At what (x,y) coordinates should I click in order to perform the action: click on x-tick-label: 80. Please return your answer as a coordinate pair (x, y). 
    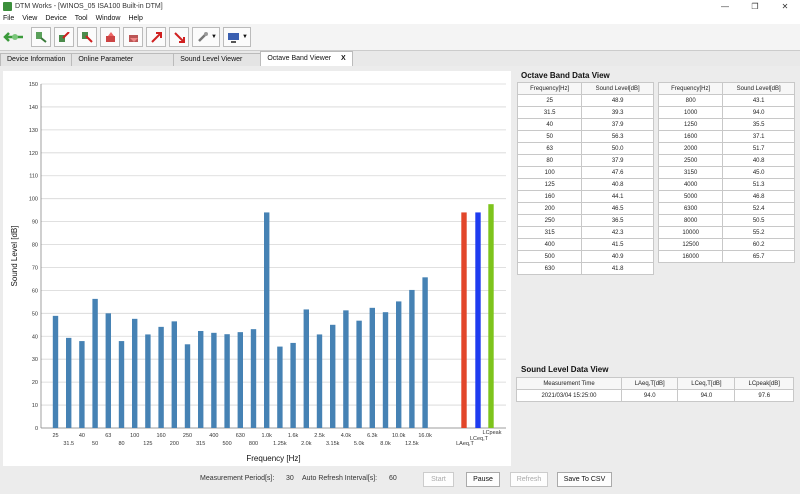
    Looking at the image, I should click on (121, 444).